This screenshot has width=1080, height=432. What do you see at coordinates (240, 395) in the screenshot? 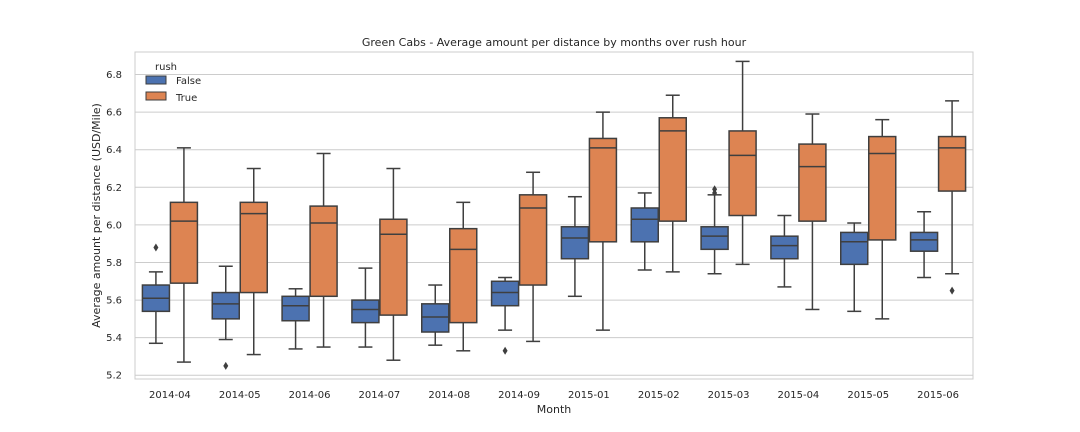
I see `x-tick-label: 2014-05` at bounding box center [240, 395].